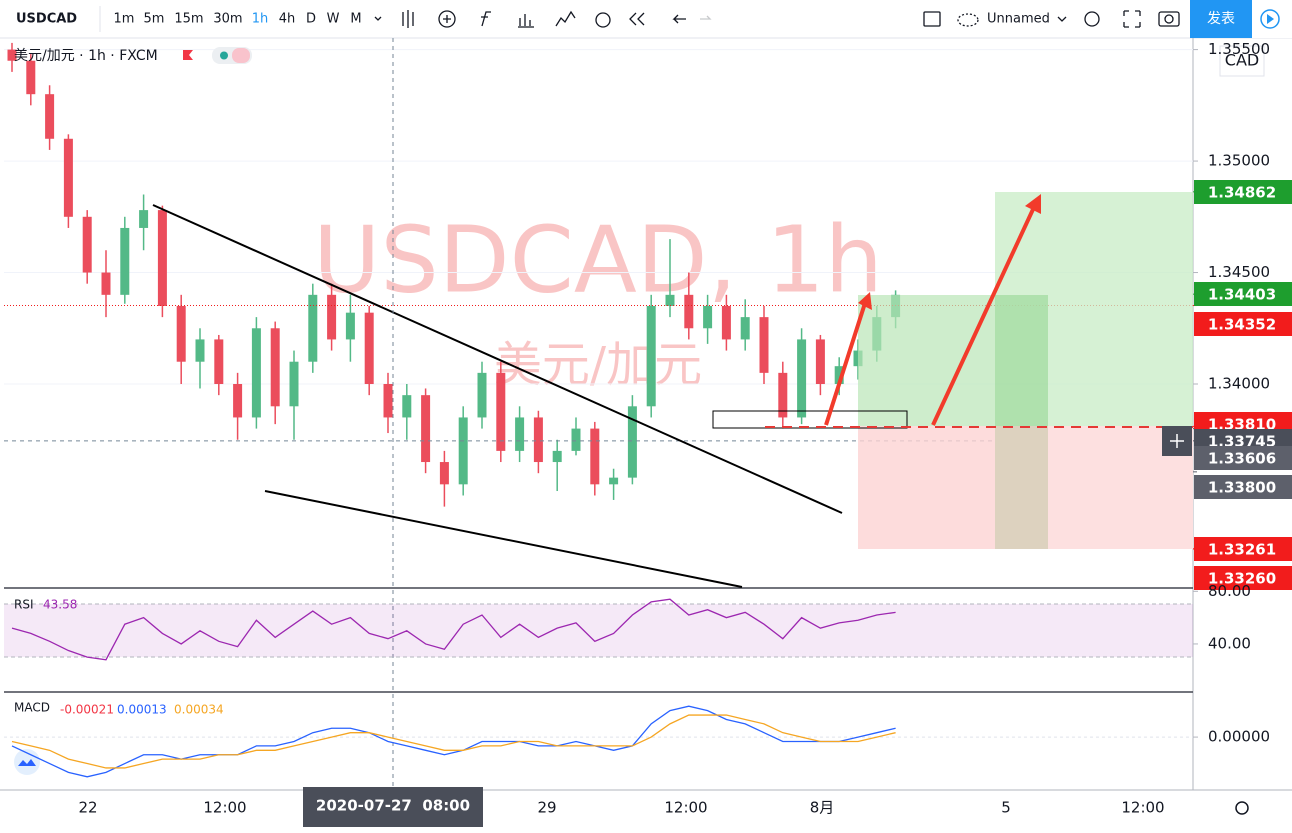 The width and height of the screenshot is (1292, 833). What do you see at coordinates (1092, 19) in the screenshot?
I see `settings-icon` at bounding box center [1092, 19].